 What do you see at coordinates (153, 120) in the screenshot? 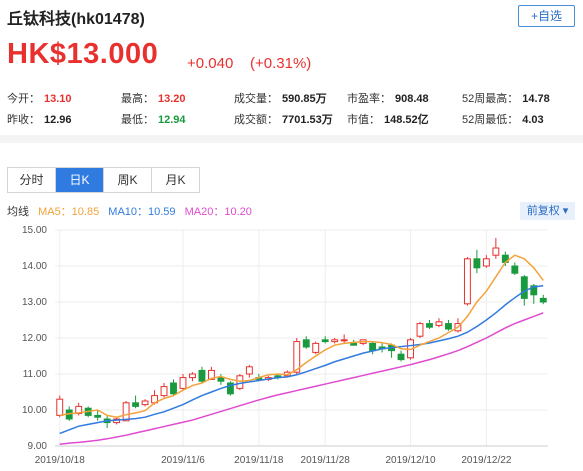
I see `stat-low: 最低： 12.94` at bounding box center [153, 120].